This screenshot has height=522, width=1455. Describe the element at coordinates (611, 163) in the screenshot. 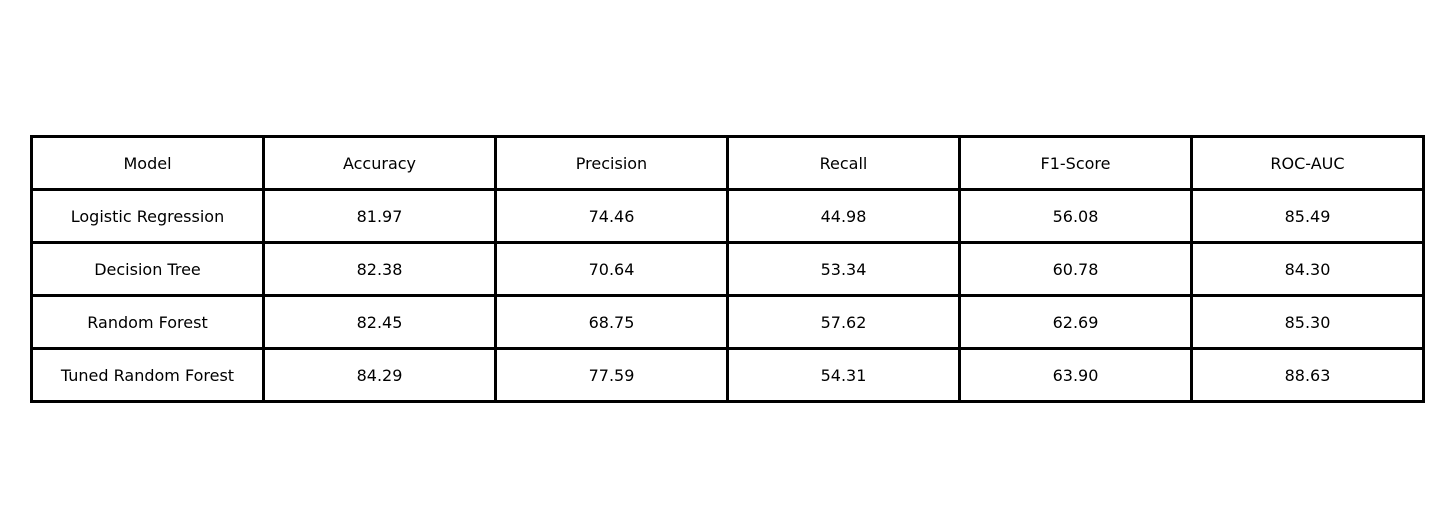

I see `column-header: Precision` at that location.